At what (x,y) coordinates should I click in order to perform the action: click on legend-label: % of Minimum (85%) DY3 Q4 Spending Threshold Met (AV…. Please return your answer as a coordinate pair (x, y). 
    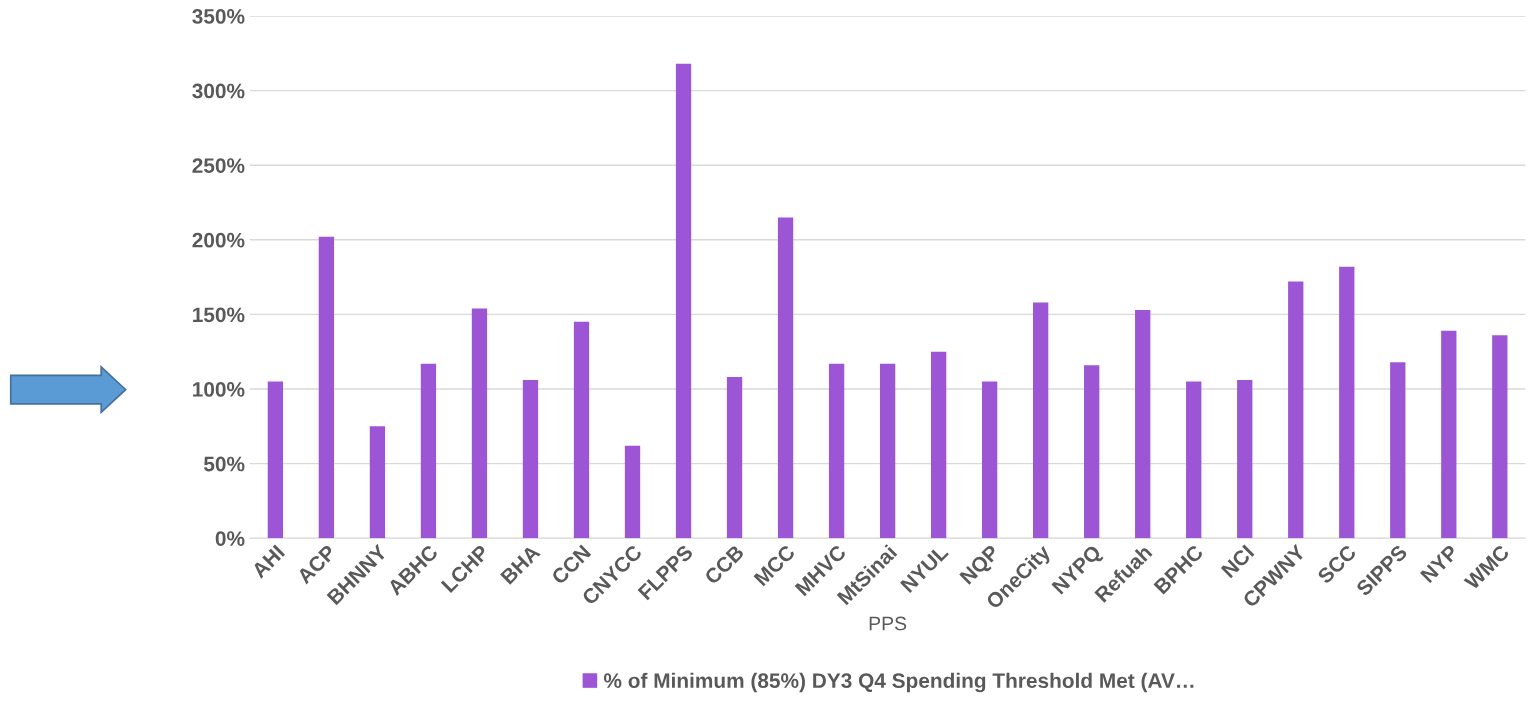
    Looking at the image, I should click on (898, 682).